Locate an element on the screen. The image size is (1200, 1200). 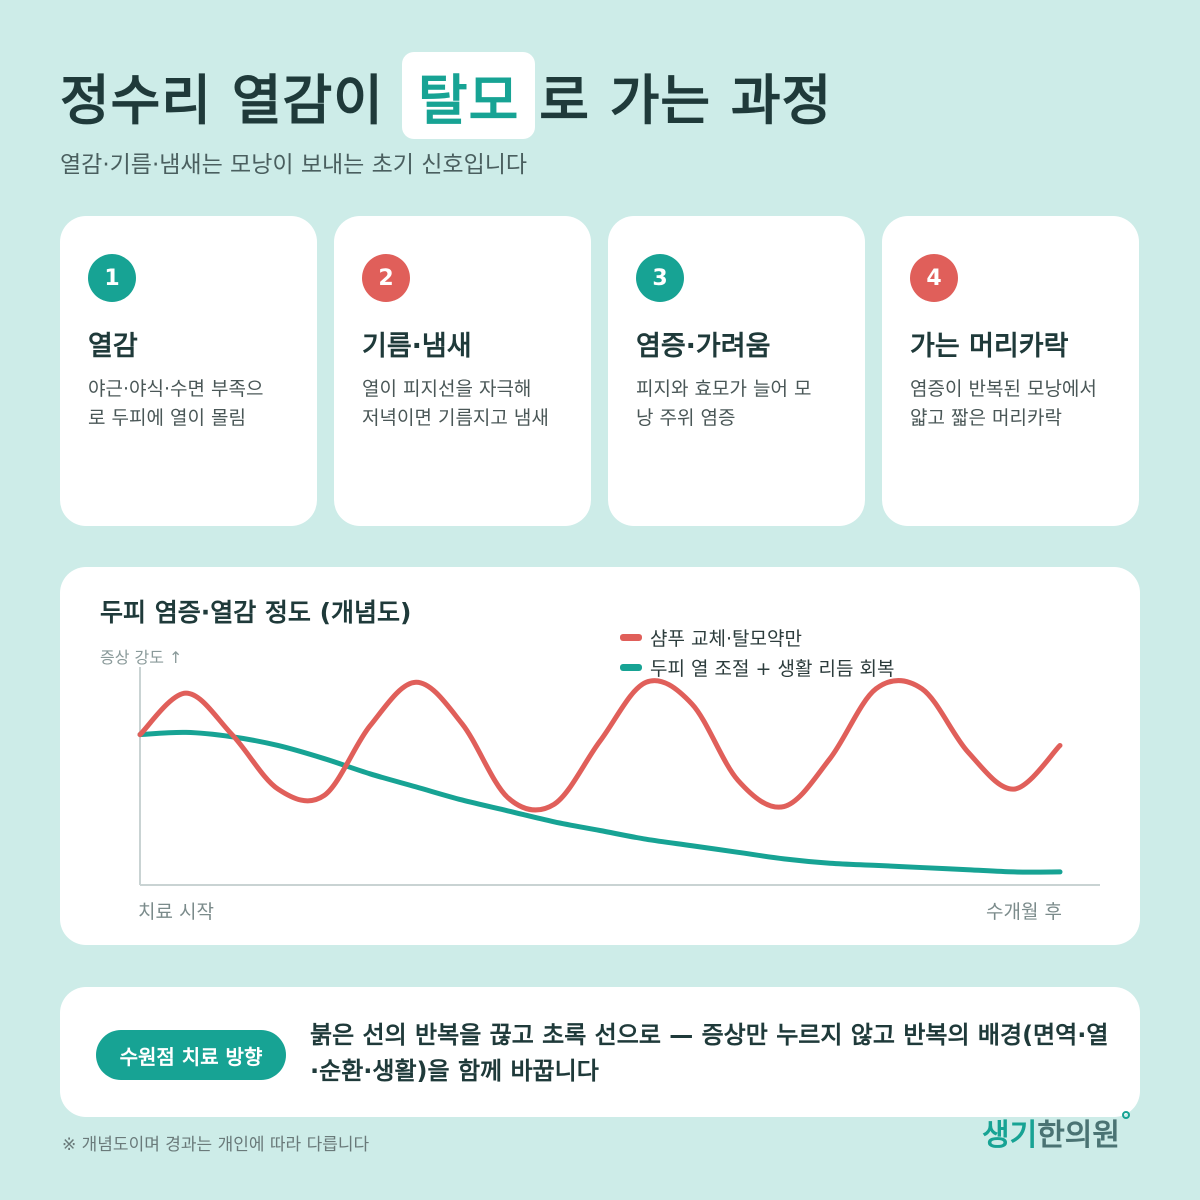
step-number-badge: 3 is located at coordinates (660, 278).